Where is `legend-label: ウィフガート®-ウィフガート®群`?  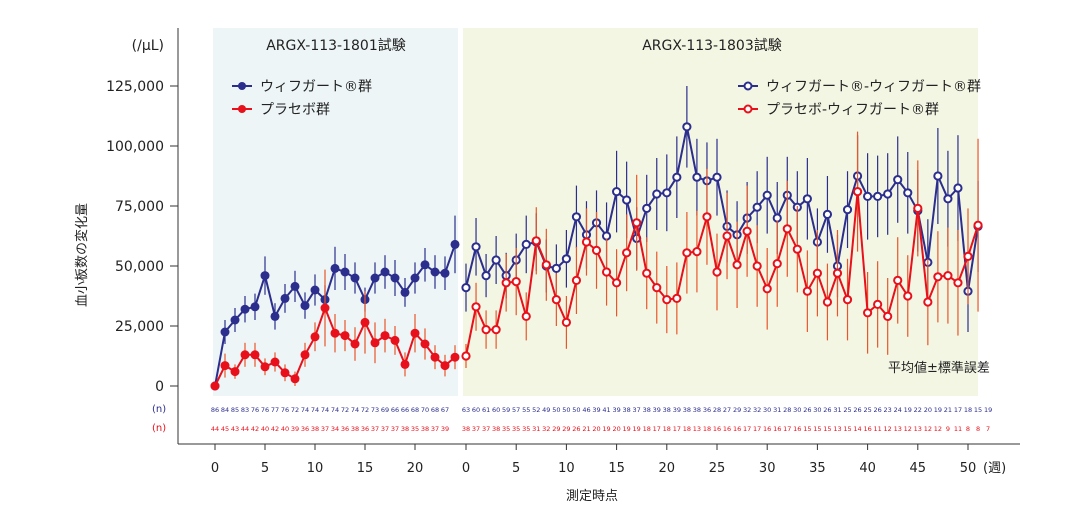
legend-label: ウィフガート®-ウィフガート®群 is located at coordinates (873, 87).